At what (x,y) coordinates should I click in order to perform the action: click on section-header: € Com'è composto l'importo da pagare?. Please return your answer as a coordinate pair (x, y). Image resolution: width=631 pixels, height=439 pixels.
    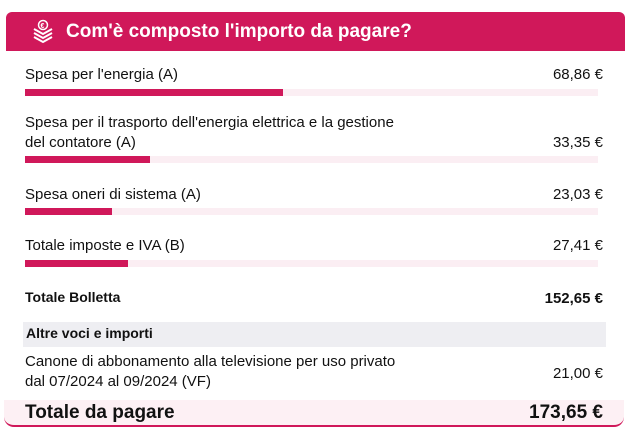
    Looking at the image, I should click on (315, 31).